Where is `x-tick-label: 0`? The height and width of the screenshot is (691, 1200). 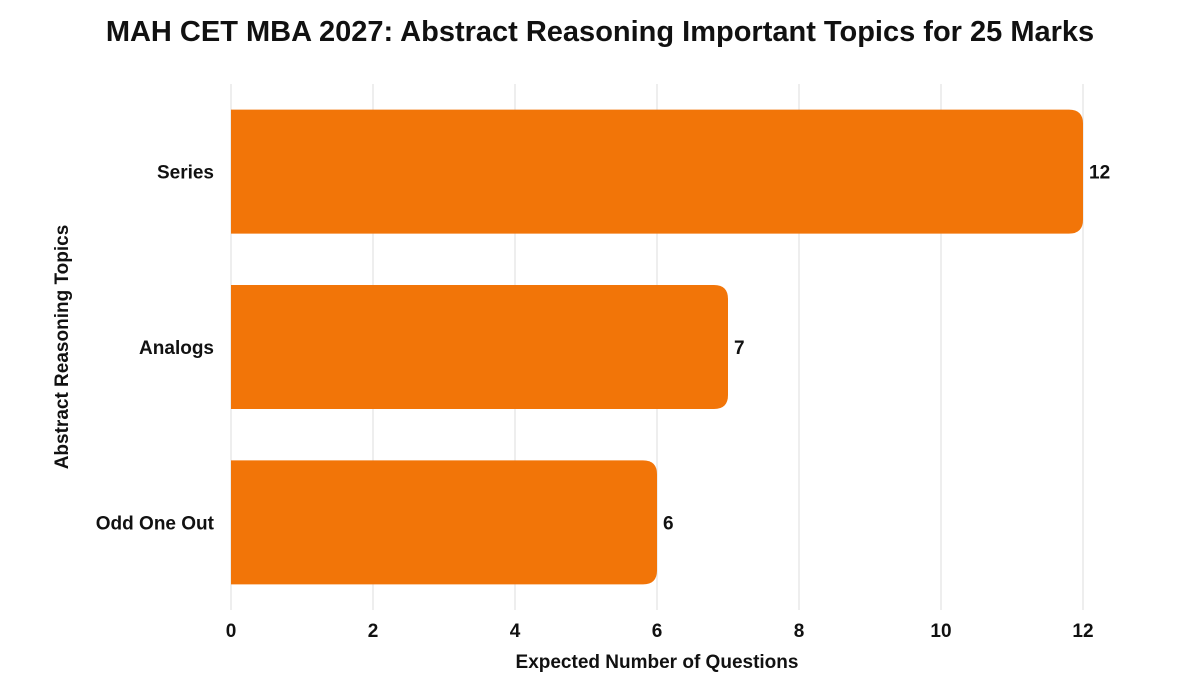
x-tick-label: 0 is located at coordinates (231, 631).